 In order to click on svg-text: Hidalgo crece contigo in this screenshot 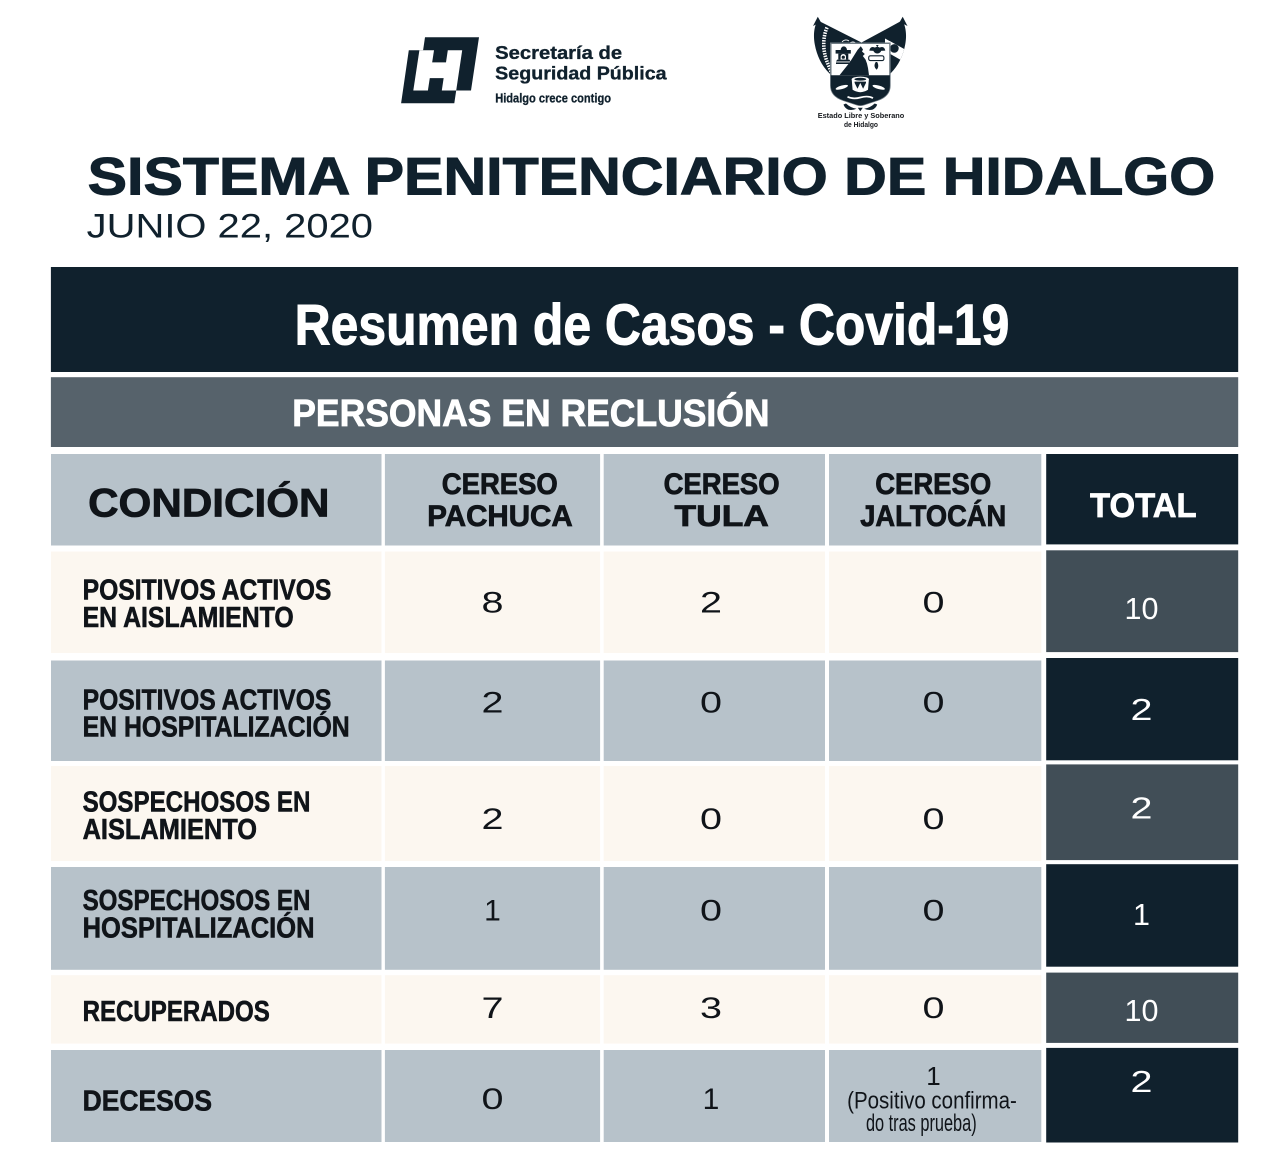, I will do `click(553, 98)`.